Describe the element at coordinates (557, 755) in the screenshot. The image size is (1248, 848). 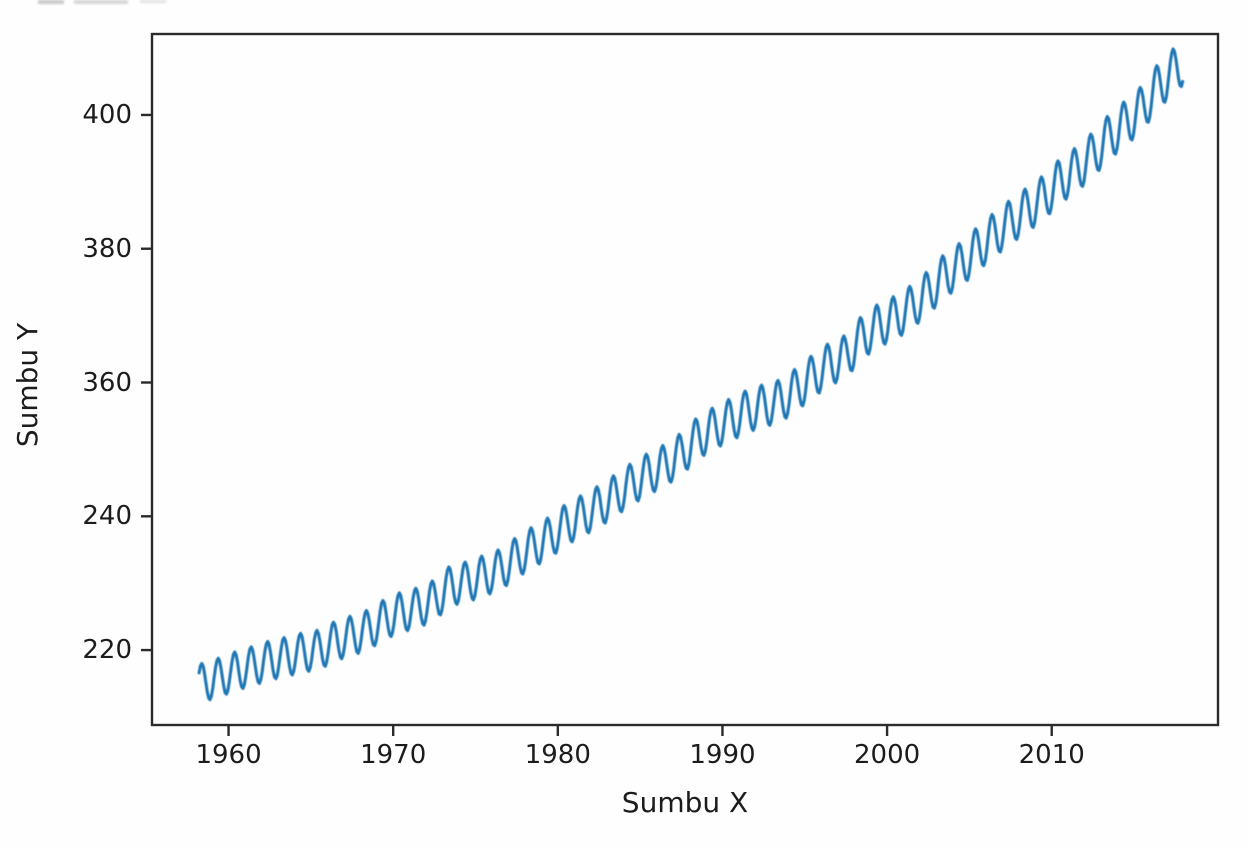
I see `x-tick-label: 1980` at that location.